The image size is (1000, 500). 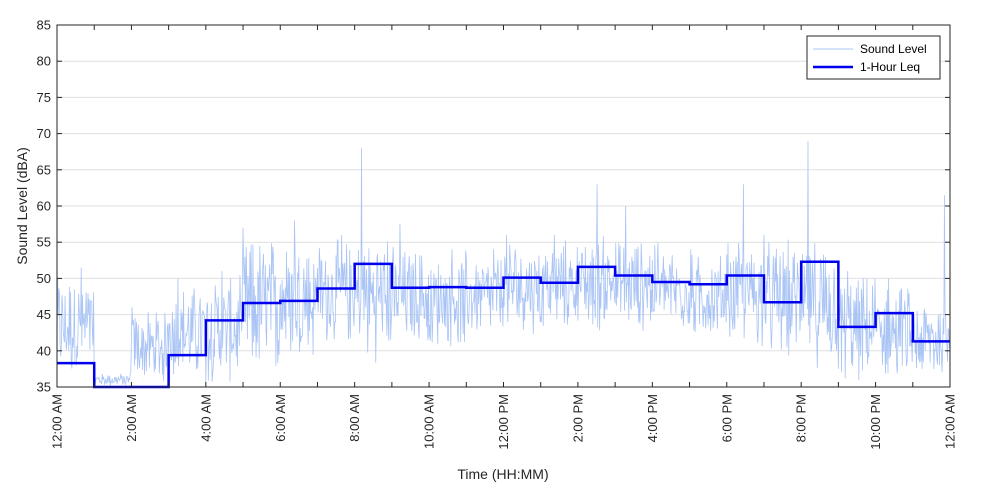 What do you see at coordinates (44, 61) in the screenshot?
I see `y-tick-label: 80` at bounding box center [44, 61].